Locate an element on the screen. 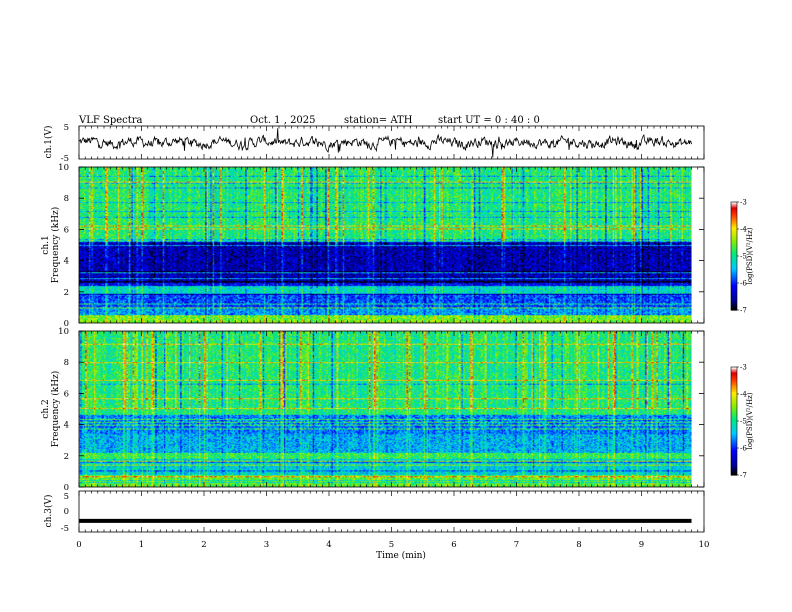 The width and height of the screenshot is (792, 612). ch2-spectrogram-channel-label: ch.2 is located at coordinates (46, 408).